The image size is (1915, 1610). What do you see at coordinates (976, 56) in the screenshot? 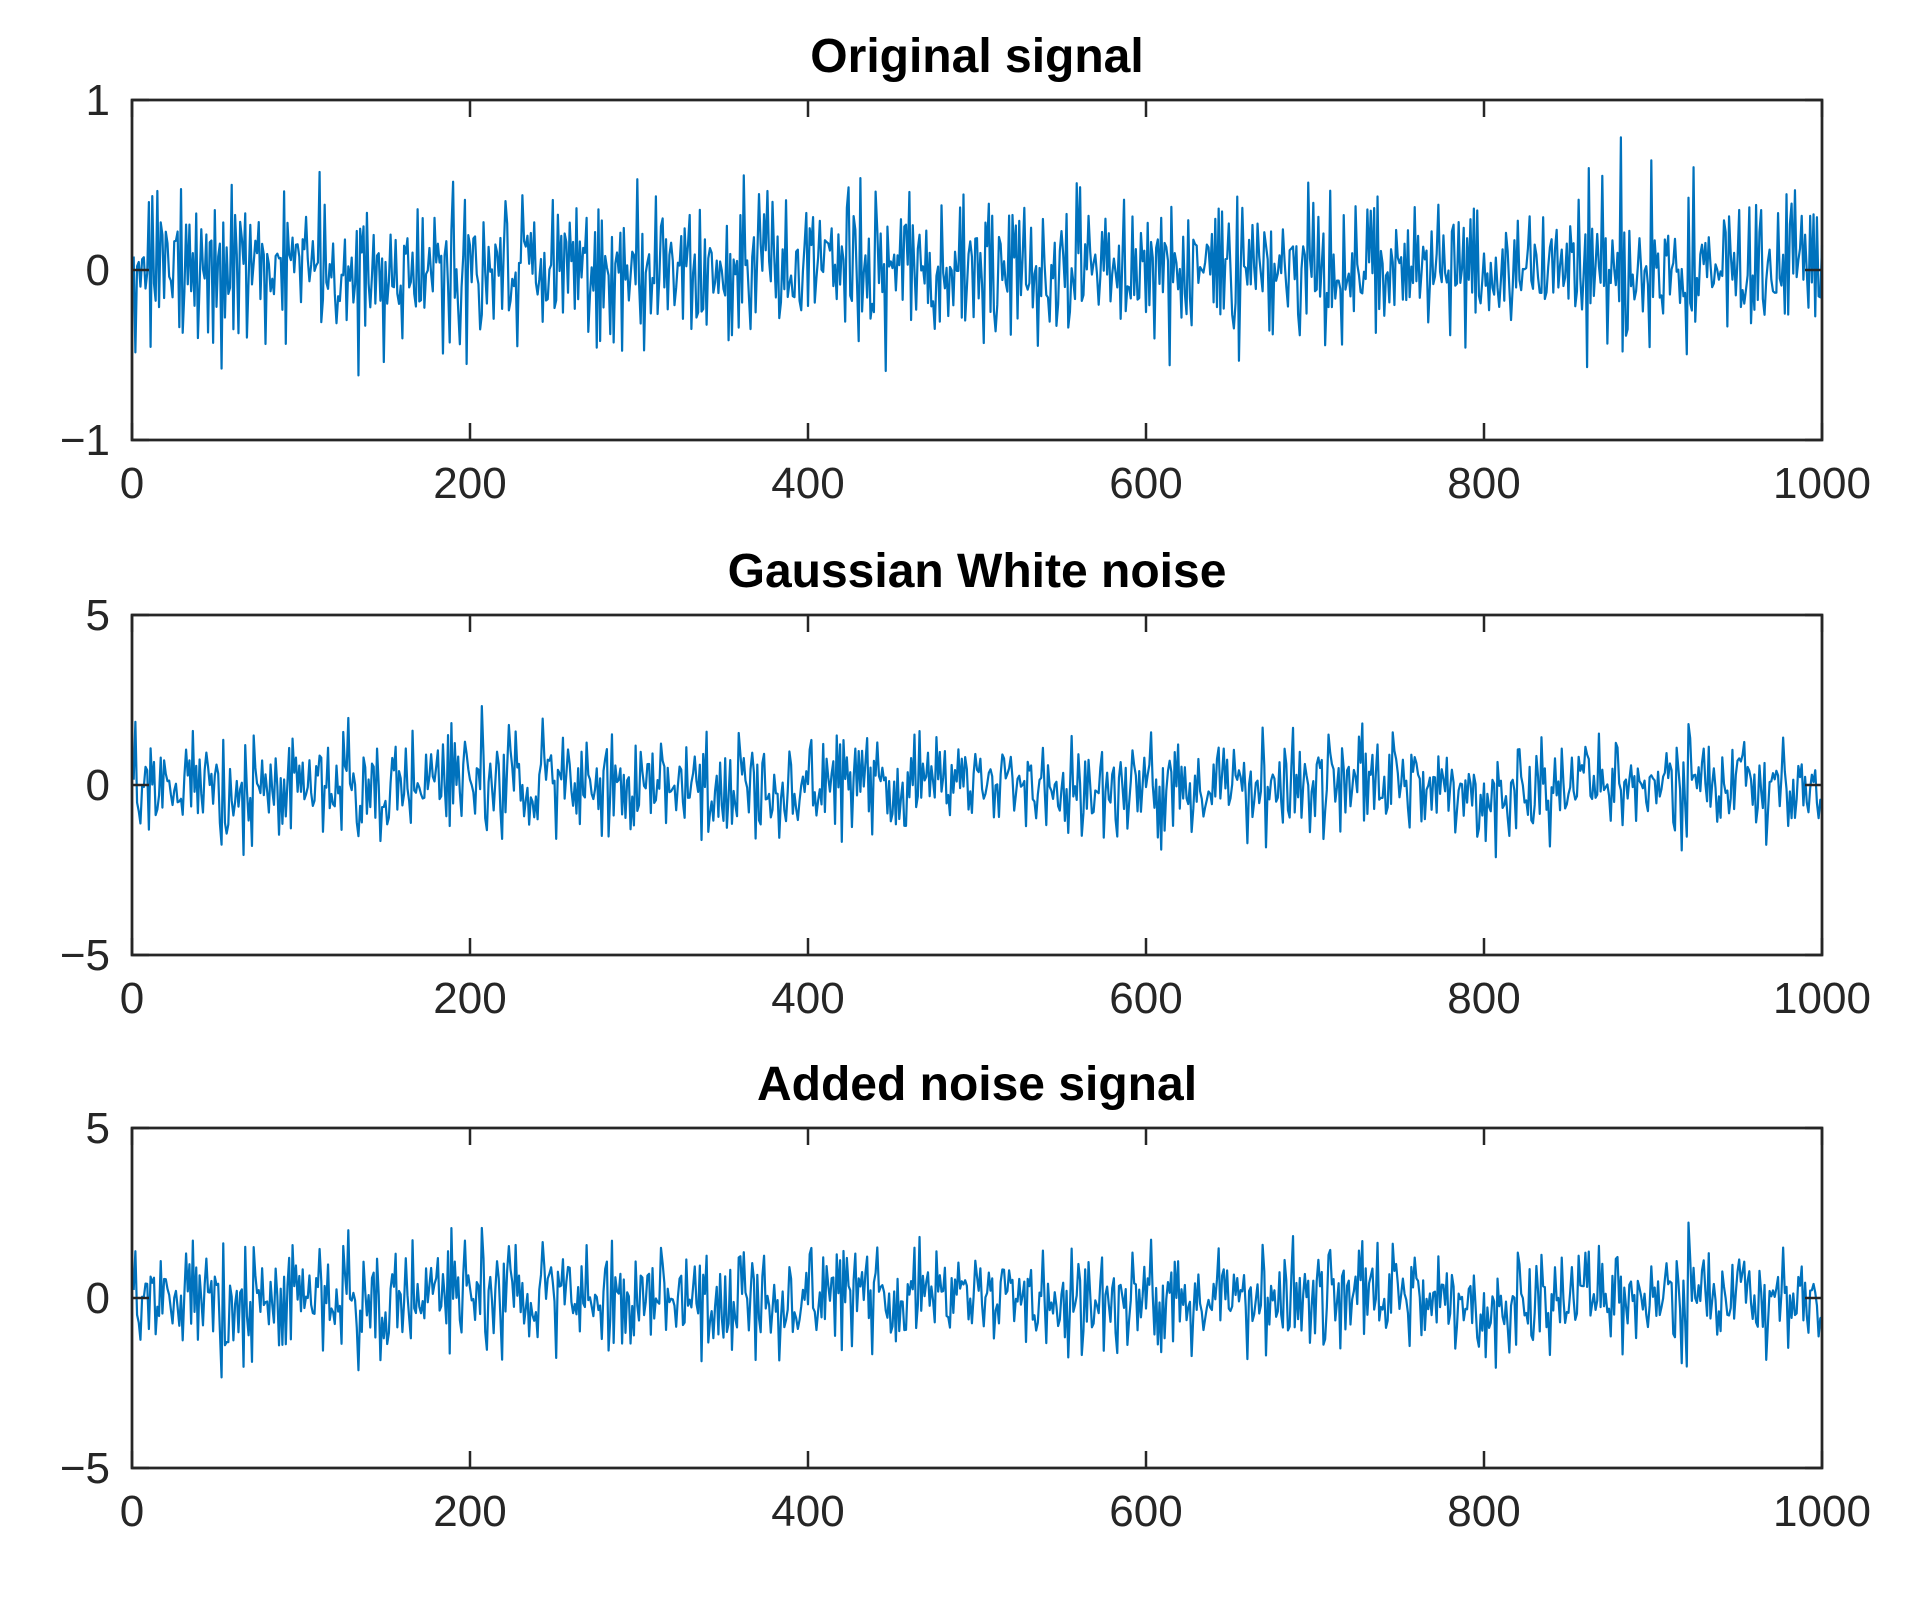
I see `subplot-title: Original signal` at bounding box center [976, 56].